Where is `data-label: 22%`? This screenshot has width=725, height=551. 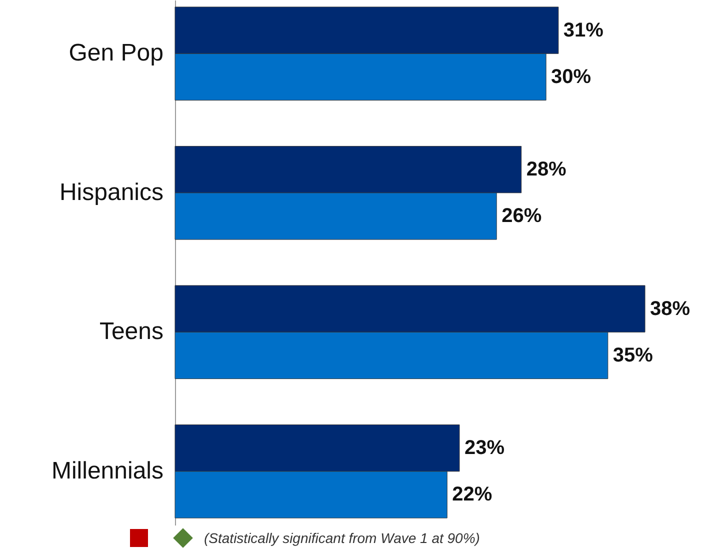 data-label: 22% is located at coordinates (472, 495).